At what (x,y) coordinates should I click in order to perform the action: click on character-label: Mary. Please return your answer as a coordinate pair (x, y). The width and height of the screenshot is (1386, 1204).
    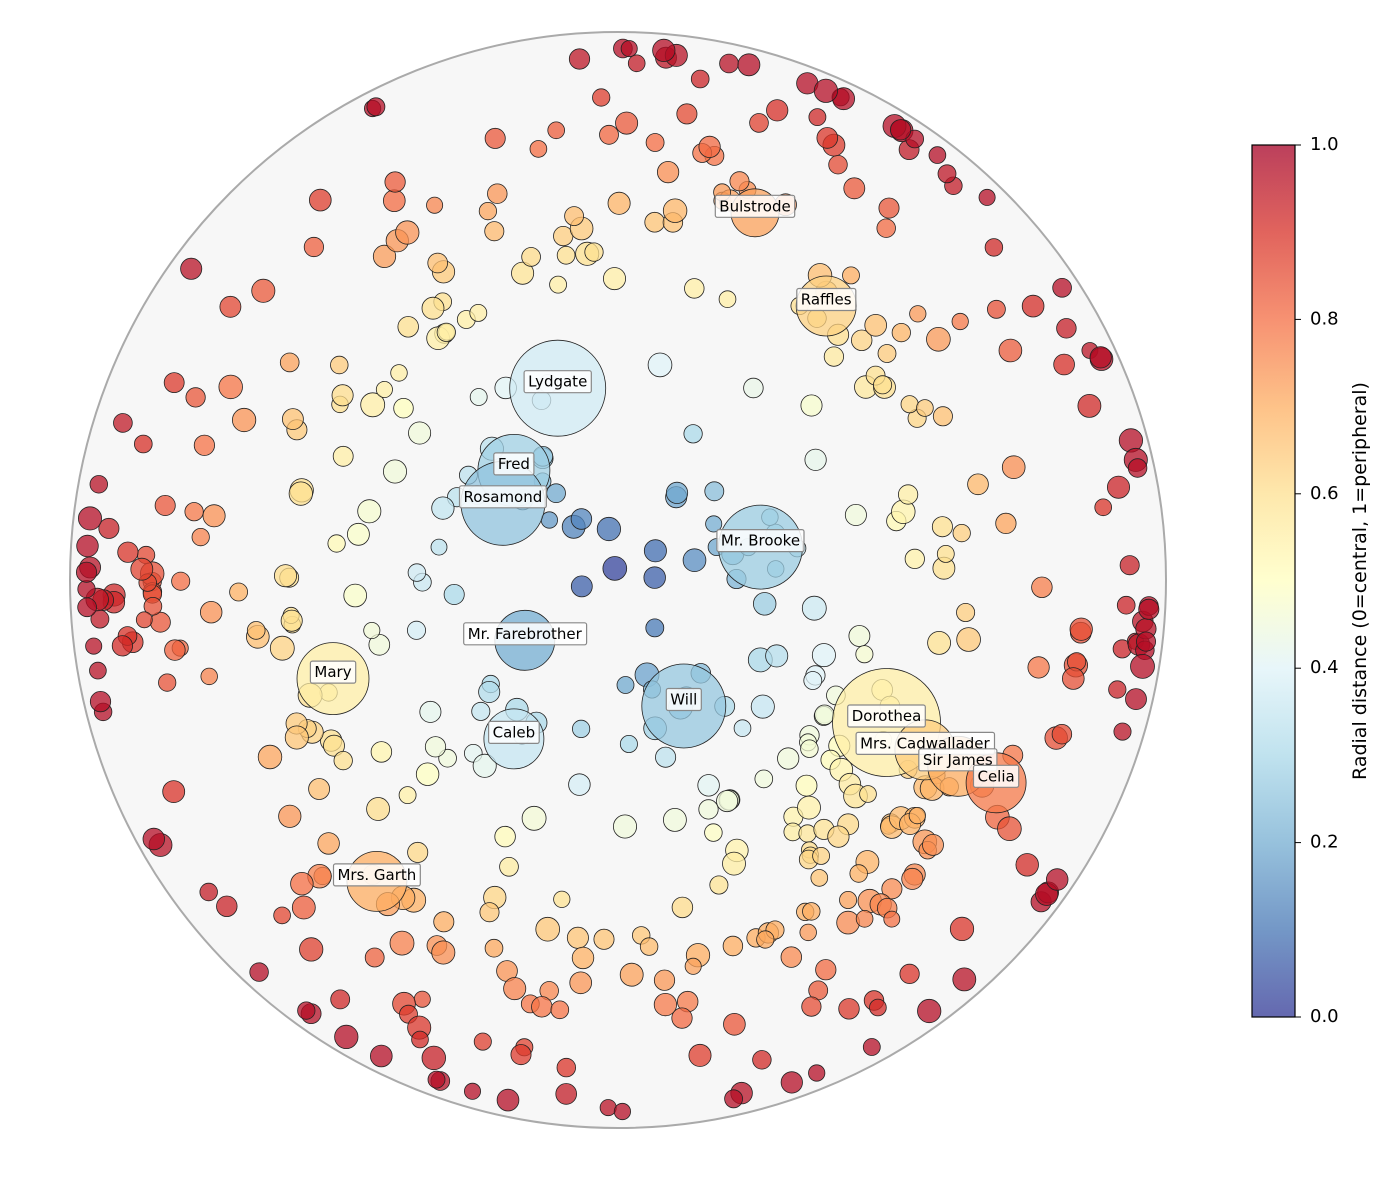
    Looking at the image, I should click on (332, 672).